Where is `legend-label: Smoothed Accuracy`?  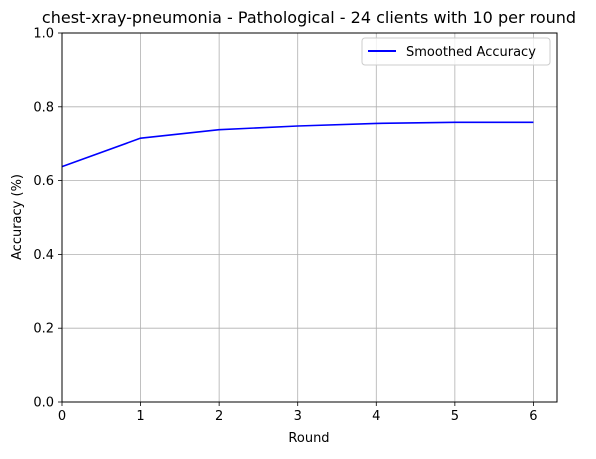
legend-label: Smoothed Accuracy is located at coordinates (471, 52).